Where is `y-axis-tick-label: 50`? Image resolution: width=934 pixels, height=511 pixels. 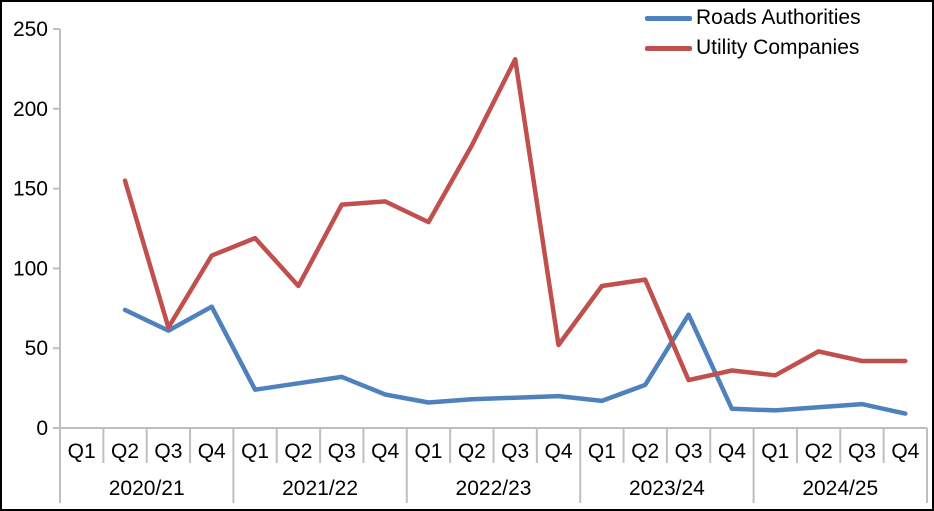 y-axis-tick-label: 50 is located at coordinates (36, 348).